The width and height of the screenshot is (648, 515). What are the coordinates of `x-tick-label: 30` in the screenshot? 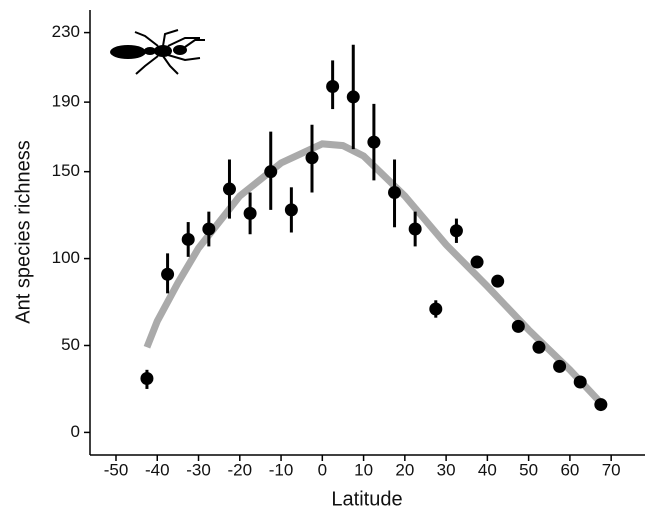 It's located at (446, 469).